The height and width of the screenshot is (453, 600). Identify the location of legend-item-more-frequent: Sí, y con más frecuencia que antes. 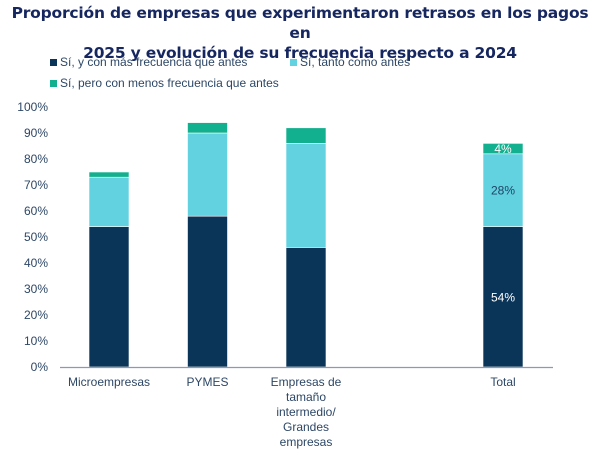
(148, 62).